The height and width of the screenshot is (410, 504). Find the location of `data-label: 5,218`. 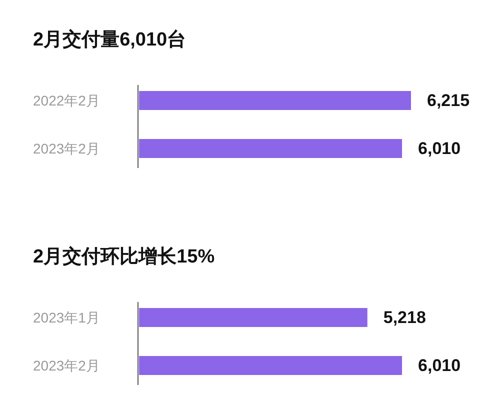

data-label: 5,218 is located at coordinates (404, 317).